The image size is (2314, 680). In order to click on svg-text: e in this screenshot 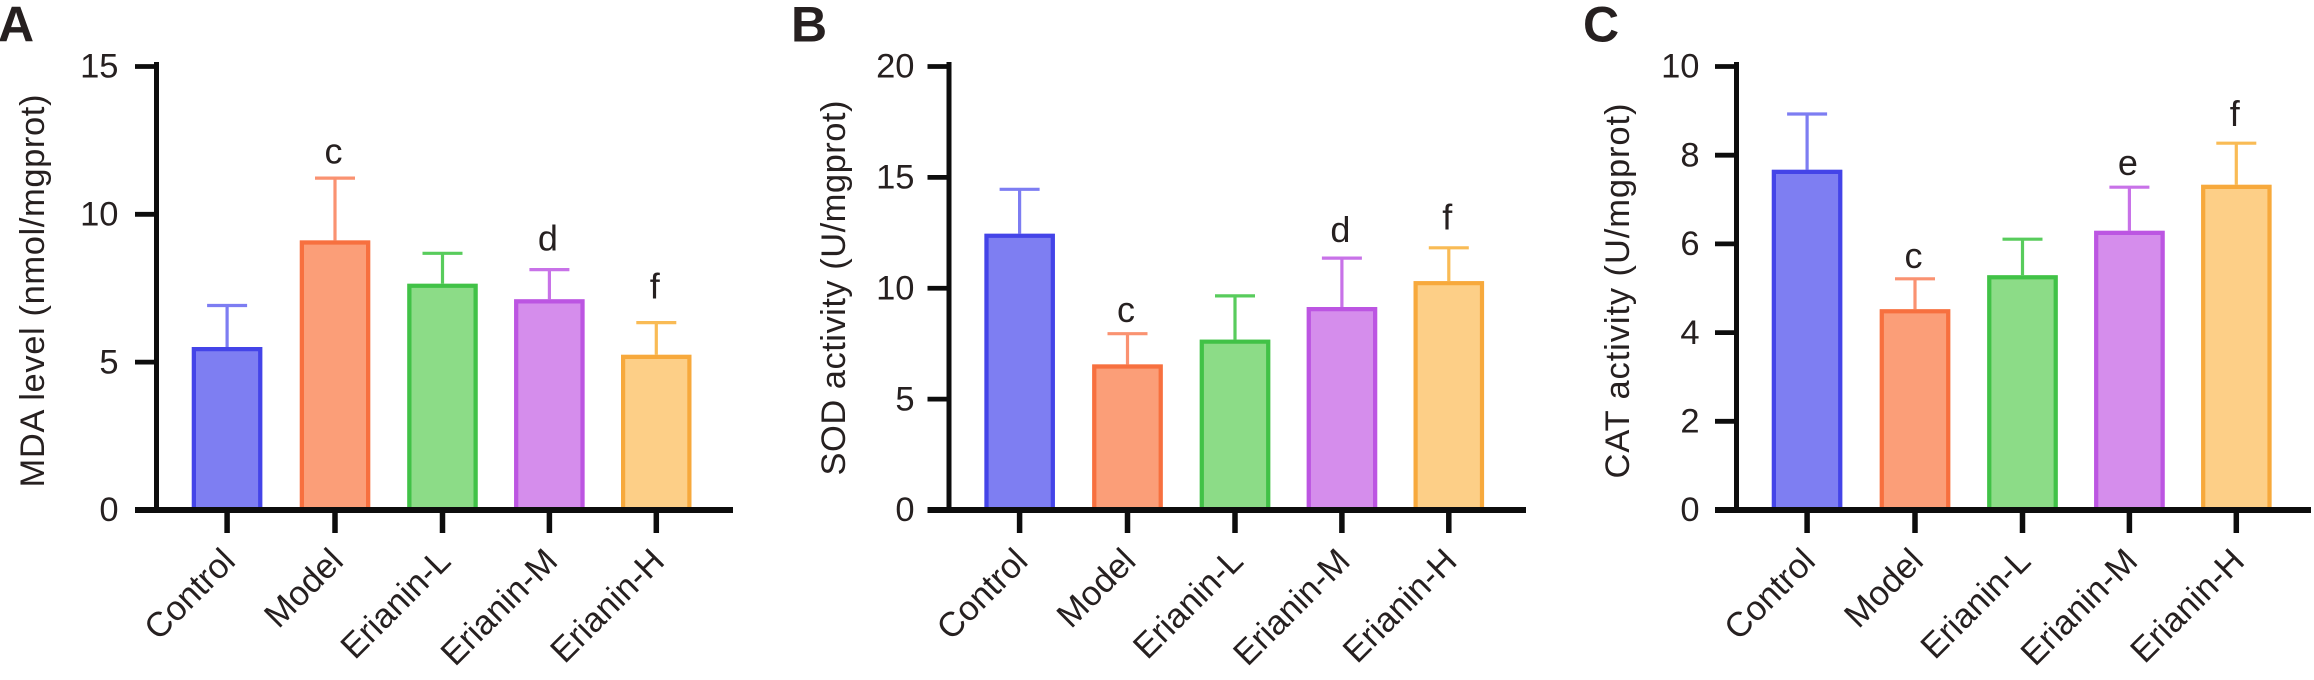, I will do `click(2128, 162)`.